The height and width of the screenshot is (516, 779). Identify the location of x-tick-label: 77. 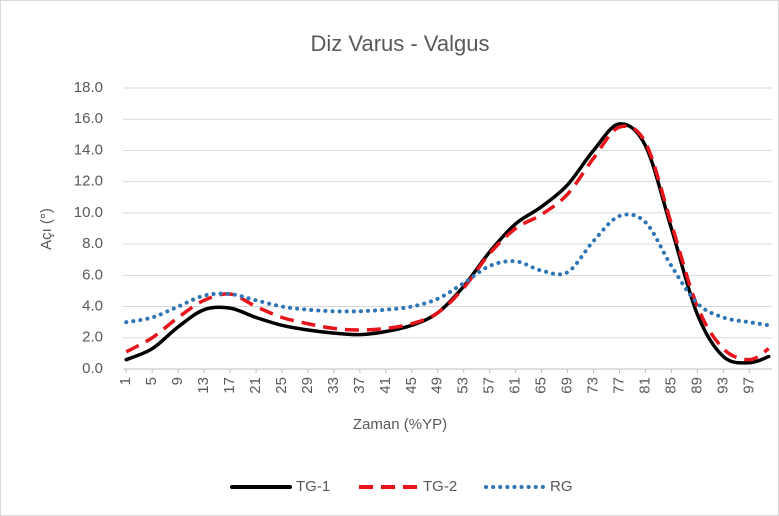
(618, 385).